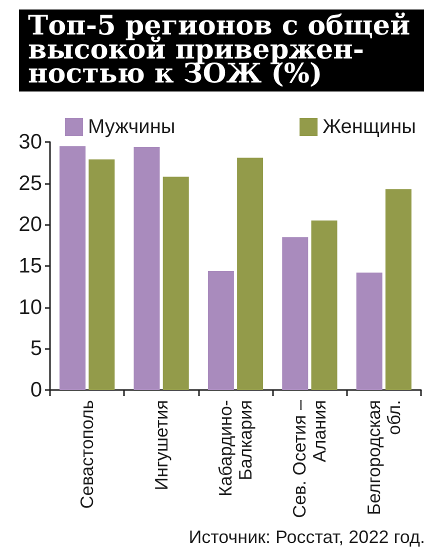  Describe the element at coordinates (87, 454) in the screenshot. I see `x-tick-label: Севастополь` at that location.